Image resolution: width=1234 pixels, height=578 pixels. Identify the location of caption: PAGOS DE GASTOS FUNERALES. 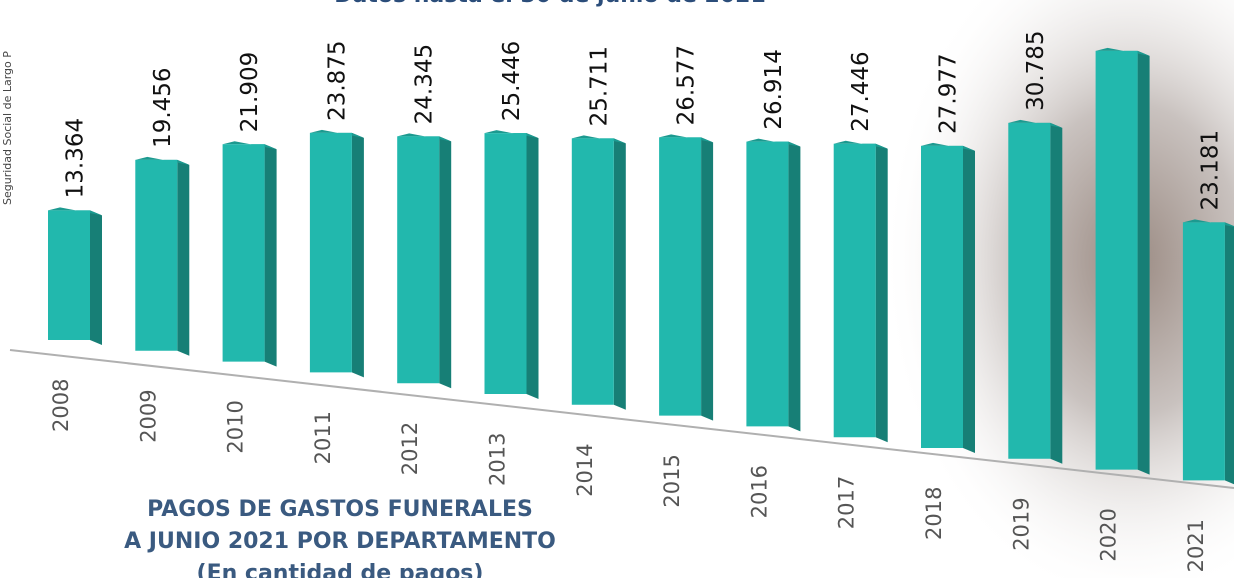
(340, 509).